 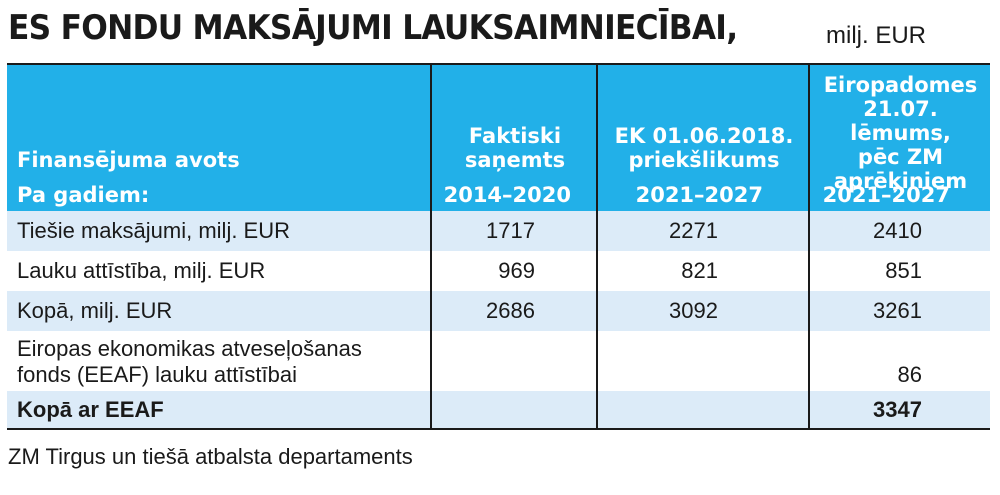 I want to click on row-value-col2: 3092, so click(x=693, y=310).